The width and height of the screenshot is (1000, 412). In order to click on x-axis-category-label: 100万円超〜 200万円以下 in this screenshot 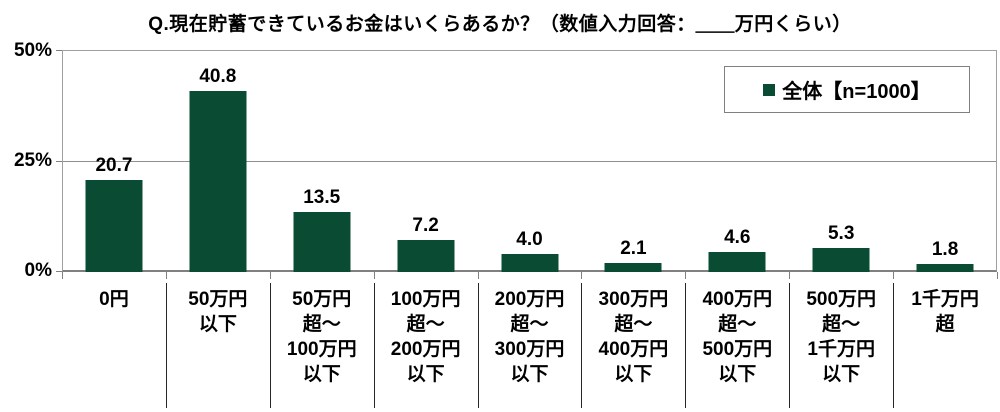, I will do `click(426, 337)`.